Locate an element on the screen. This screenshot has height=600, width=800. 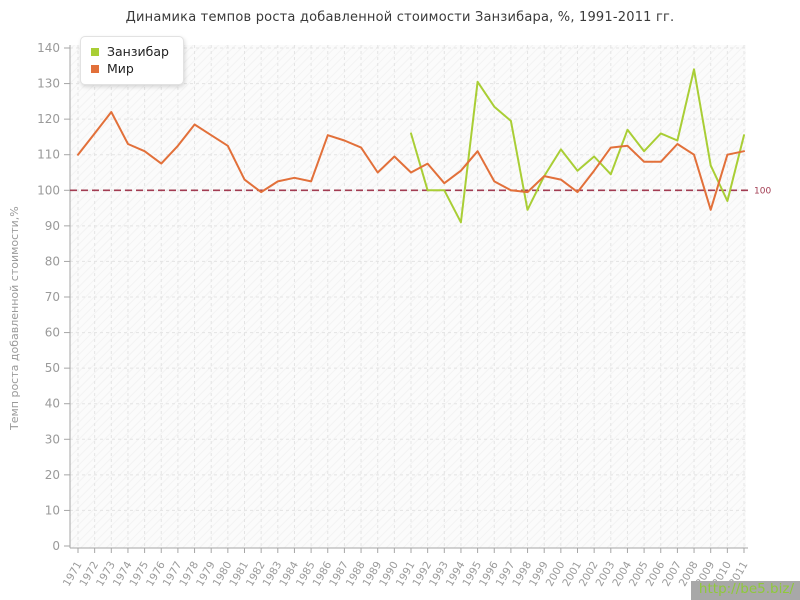
legend-item-world: Мир is located at coordinates (130, 68).